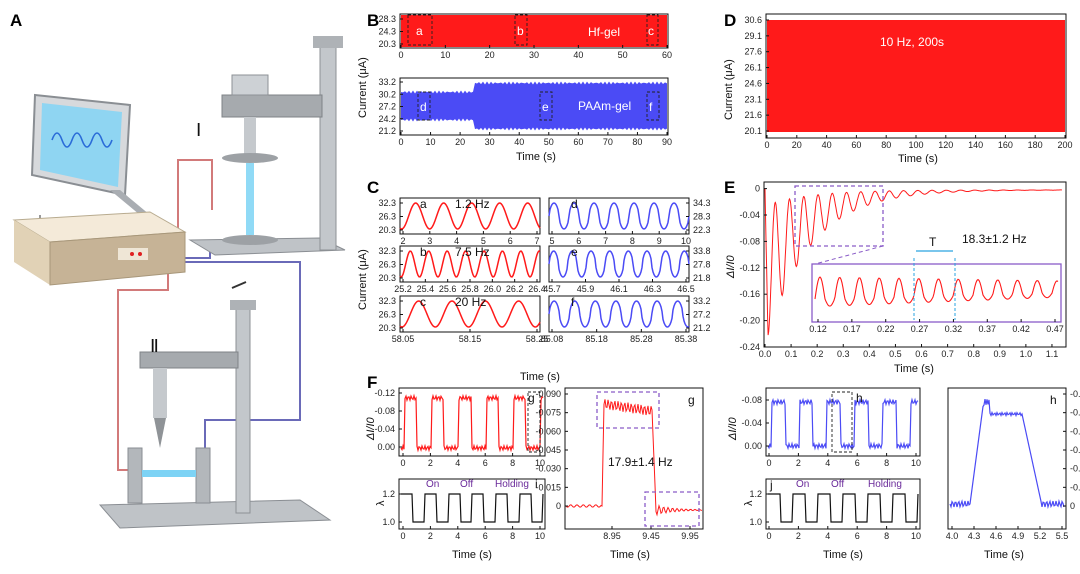 The width and height of the screenshot is (1080, 574). What do you see at coordinates (843, 354) in the screenshot?
I see `e-x-tick-label: 0.3` at bounding box center [843, 354].